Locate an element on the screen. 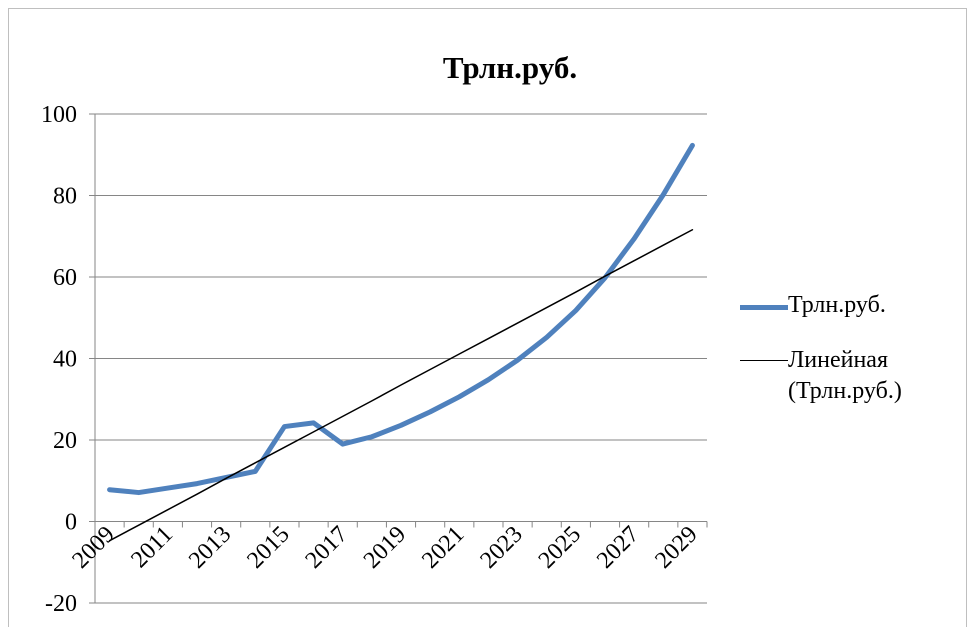 Image resolution: width=975 pixels, height=627 pixels. x-tick-label: 2013 is located at coordinates (210, 547).